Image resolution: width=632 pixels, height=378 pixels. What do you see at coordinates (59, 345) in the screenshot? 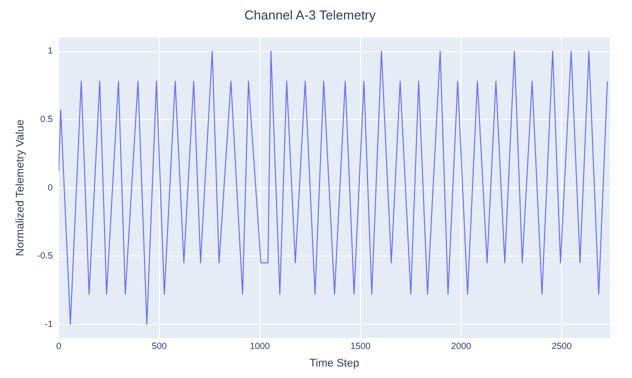
I see `x-tick-label: 0` at bounding box center [59, 345].